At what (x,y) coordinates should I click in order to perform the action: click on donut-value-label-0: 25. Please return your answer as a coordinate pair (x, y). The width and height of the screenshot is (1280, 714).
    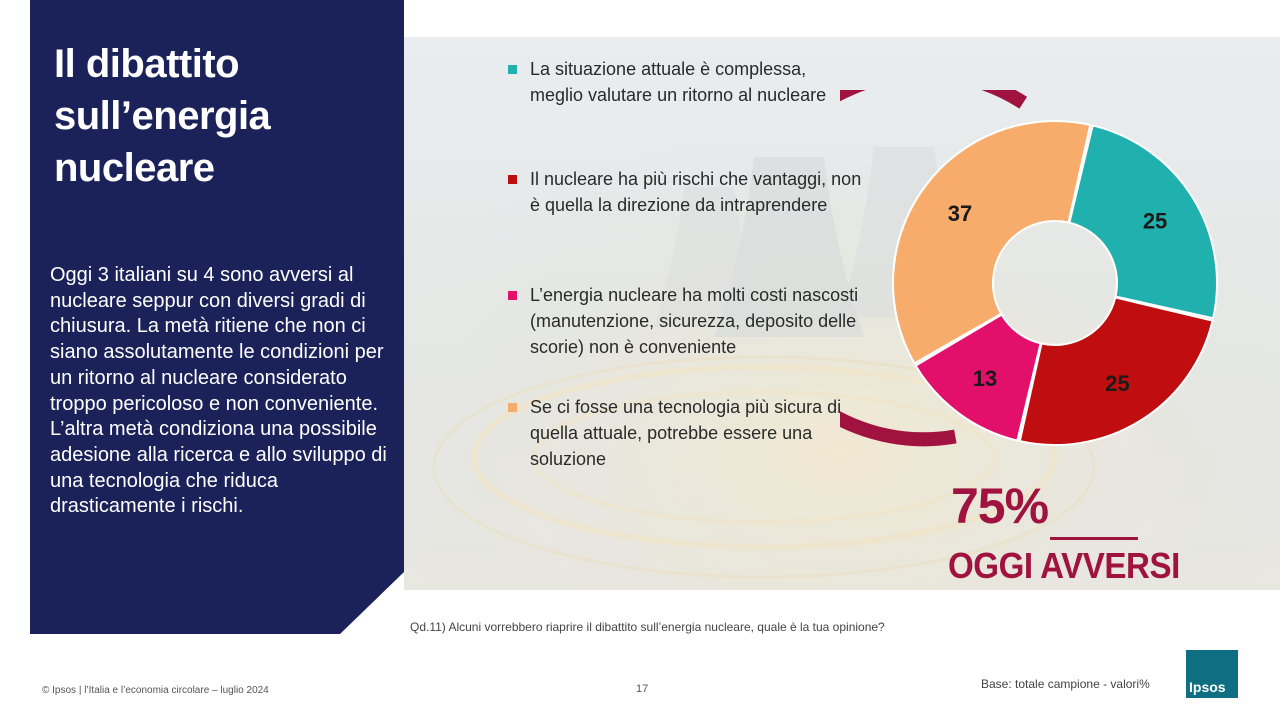
    Looking at the image, I should click on (1155, 220).